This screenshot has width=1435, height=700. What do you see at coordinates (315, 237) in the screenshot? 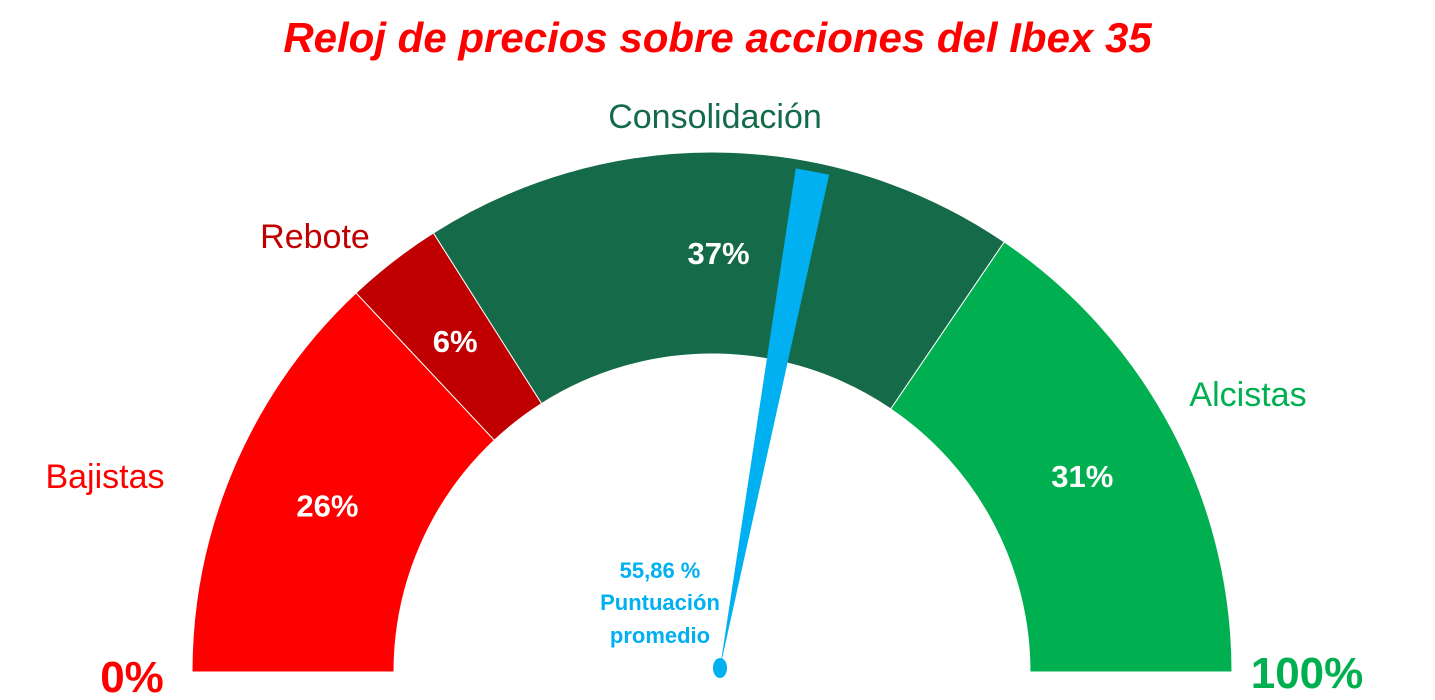
I see `segment-category-label-2: Rebote` at bounding box center [315, 237].